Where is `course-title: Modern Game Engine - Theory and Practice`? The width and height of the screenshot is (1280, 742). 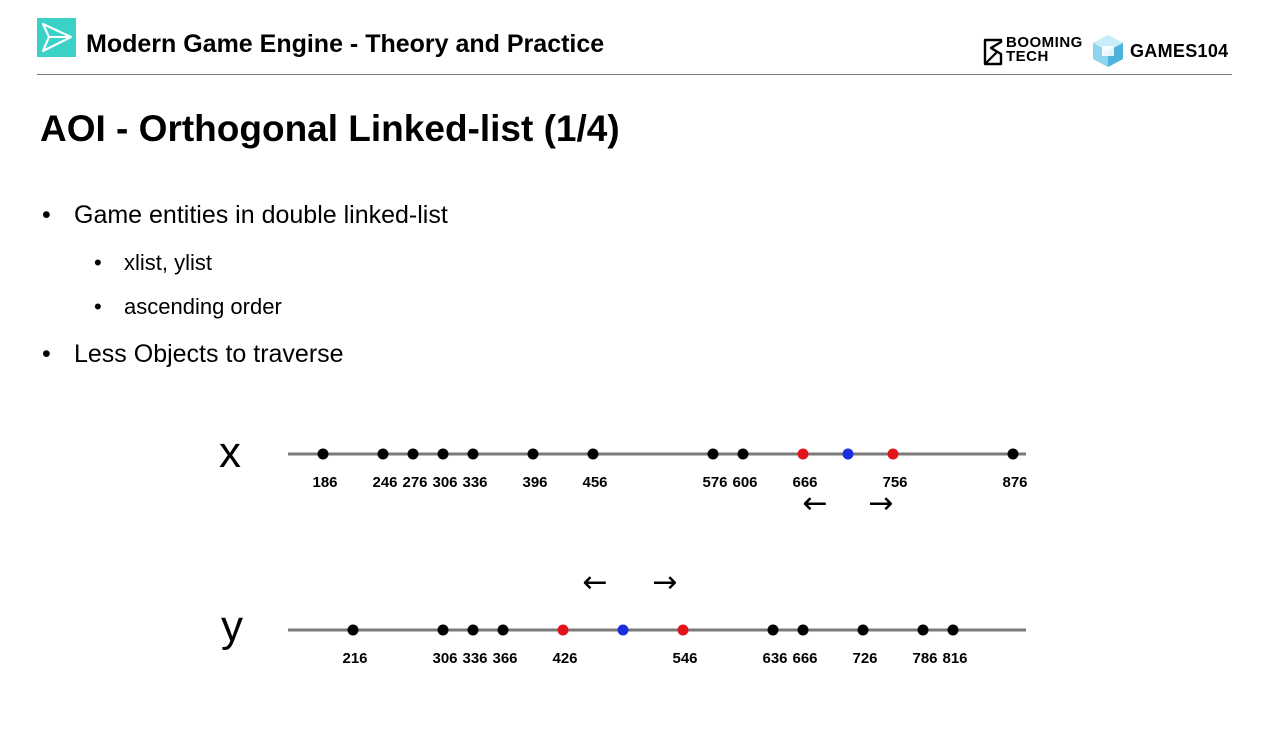
course-title: Modern Game Engine - Theory and Practice is located at coordinates (345, 44).